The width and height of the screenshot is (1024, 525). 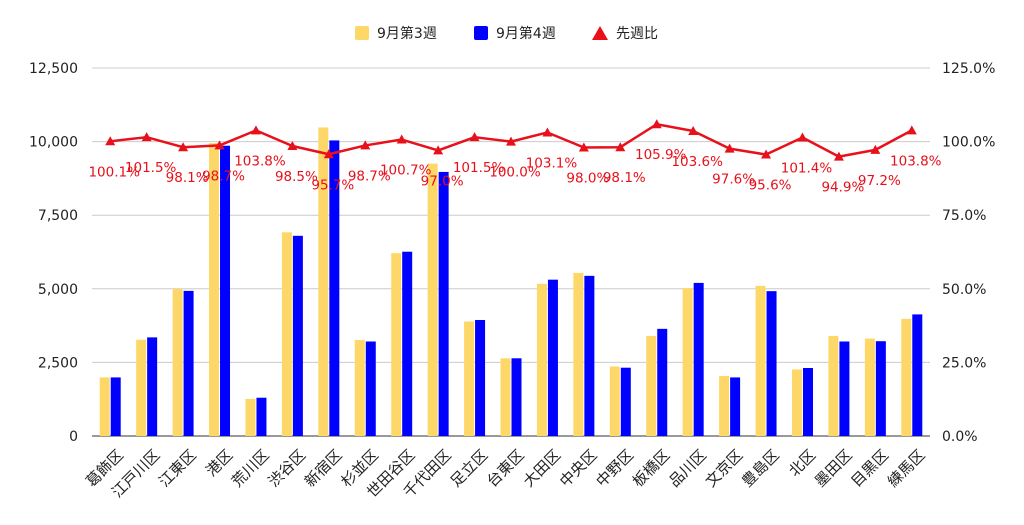 What do you see at coordinates (964, 290) in the screenshot?
I see `y-right-tick-label: 50.0%` at bounding box center [964, 290].